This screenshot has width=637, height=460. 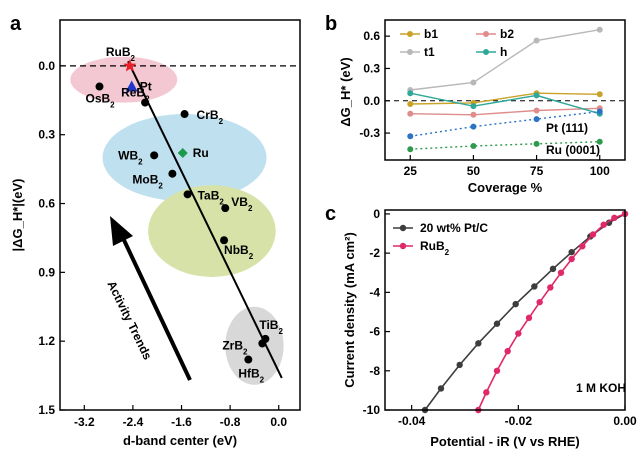 What do you see at coordinates (403, 246) in the screenshot?
I see `legend-marker-rub2` at bounding box center [403, 246].